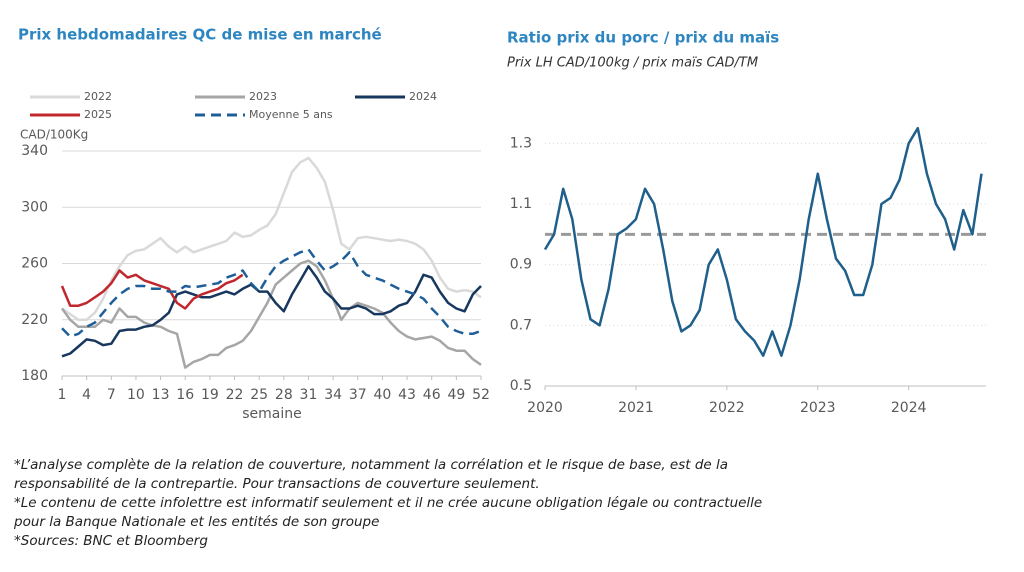  I want to click on footnote: *Sources: BNC et Bloomberg, so click(111, 541).